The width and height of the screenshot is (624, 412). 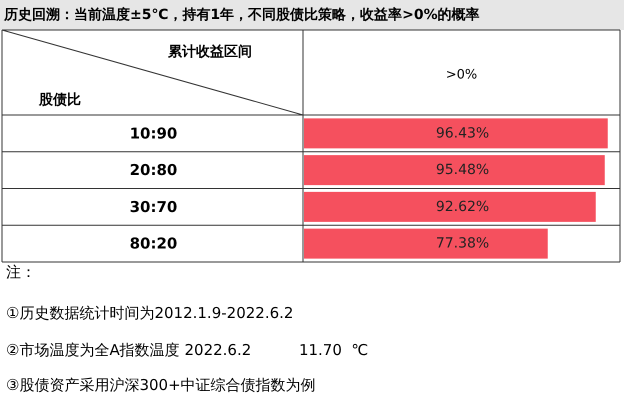 I want to click on text: ③股债资产采用沪深300+中证综合债指数为例, so click(x=161, y=385).